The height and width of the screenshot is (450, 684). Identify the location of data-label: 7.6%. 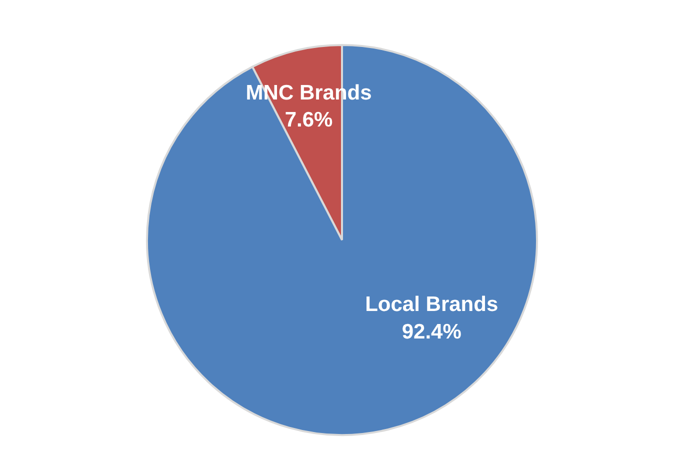
(309, 120).